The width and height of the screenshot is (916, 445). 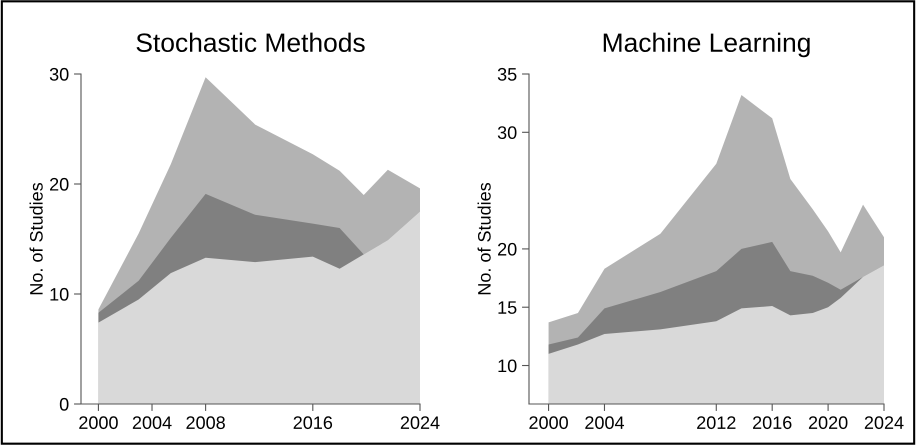 I want to click on x-tick-label: 2012, so click(x=716, y=423).